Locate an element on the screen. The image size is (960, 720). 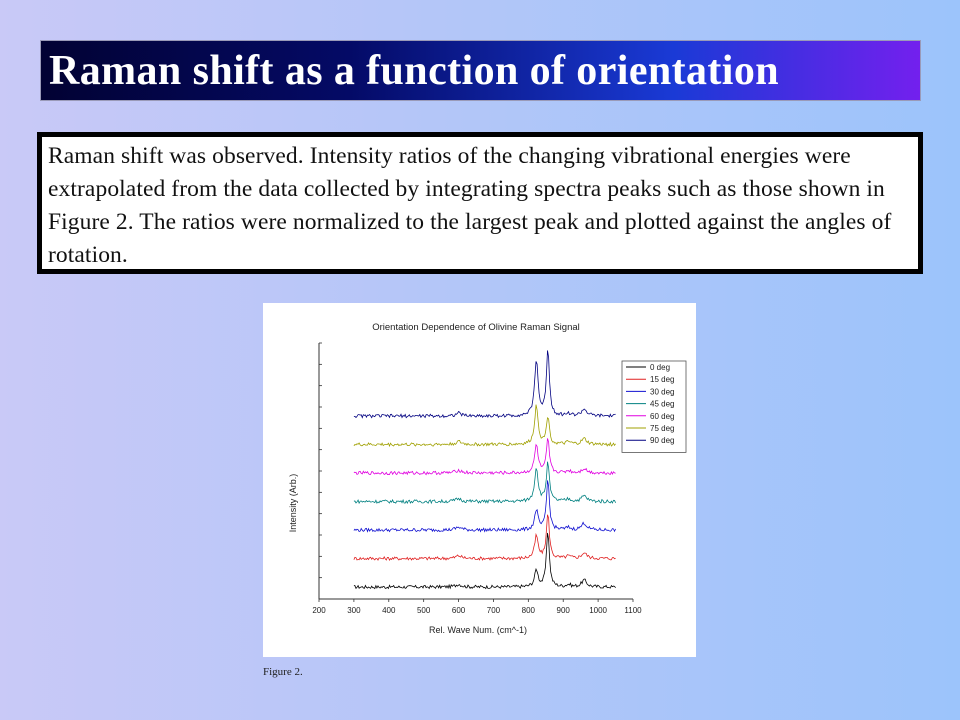
slide-title-bar: Raman shift as a function of orientation is located at coordinates (480, 70).